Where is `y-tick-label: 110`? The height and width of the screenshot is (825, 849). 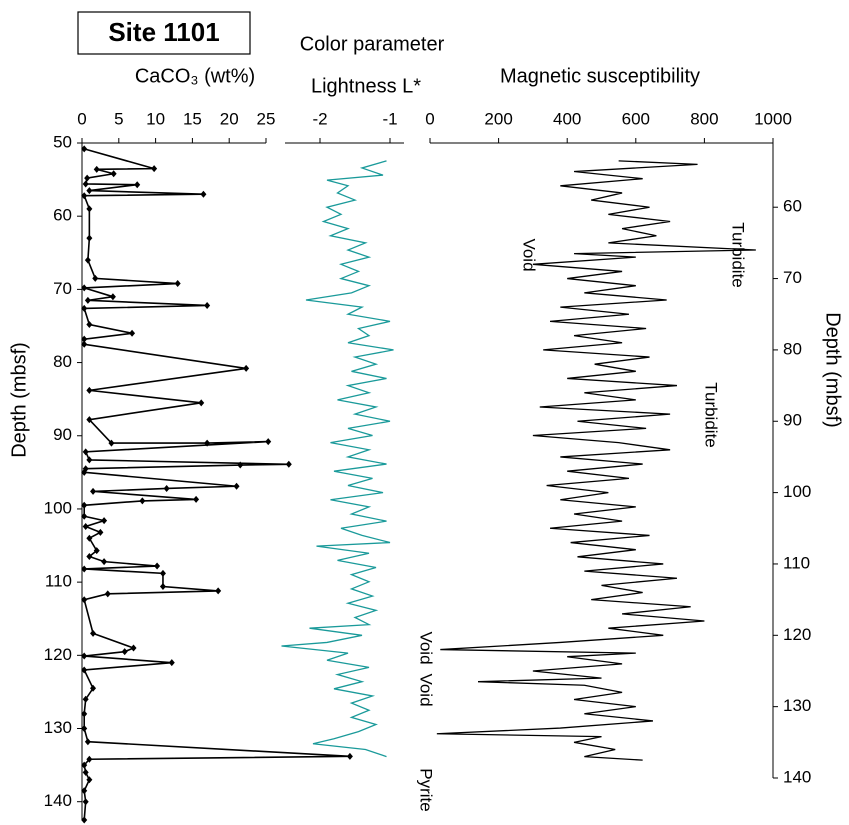
y-tick-label: 110 is located at coordinates (58, 581).